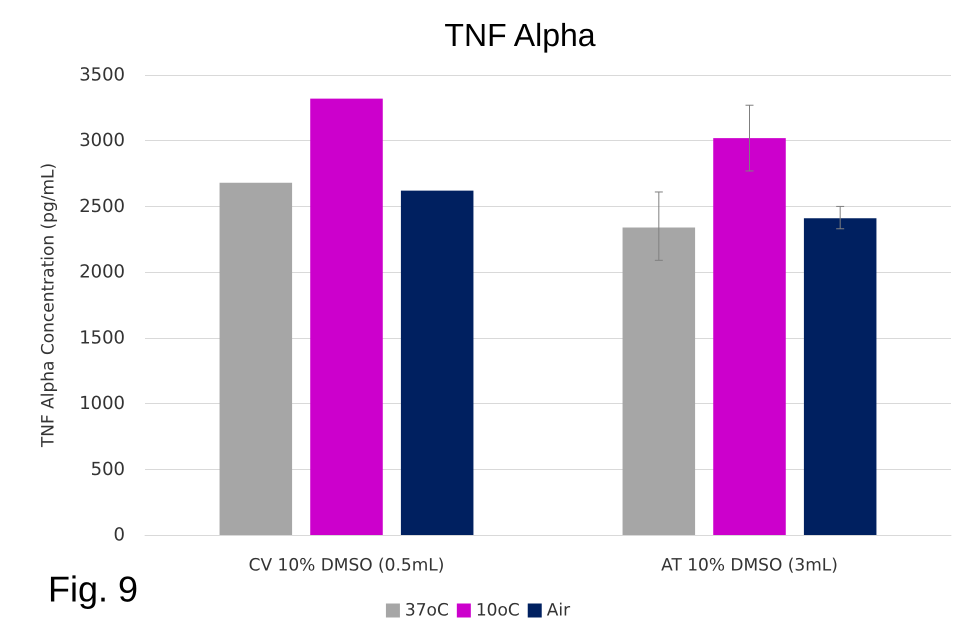  What do you see at coordinates (102, 272) in the screenshot?
I see `y-tick-label: 2000` at bounding box center [102, 272].